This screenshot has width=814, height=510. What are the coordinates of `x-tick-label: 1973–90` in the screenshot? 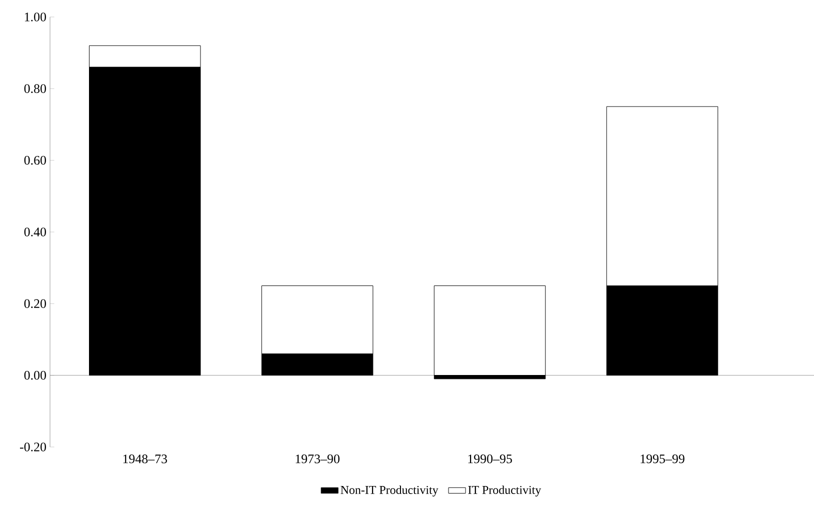 It's located at (318, 459).